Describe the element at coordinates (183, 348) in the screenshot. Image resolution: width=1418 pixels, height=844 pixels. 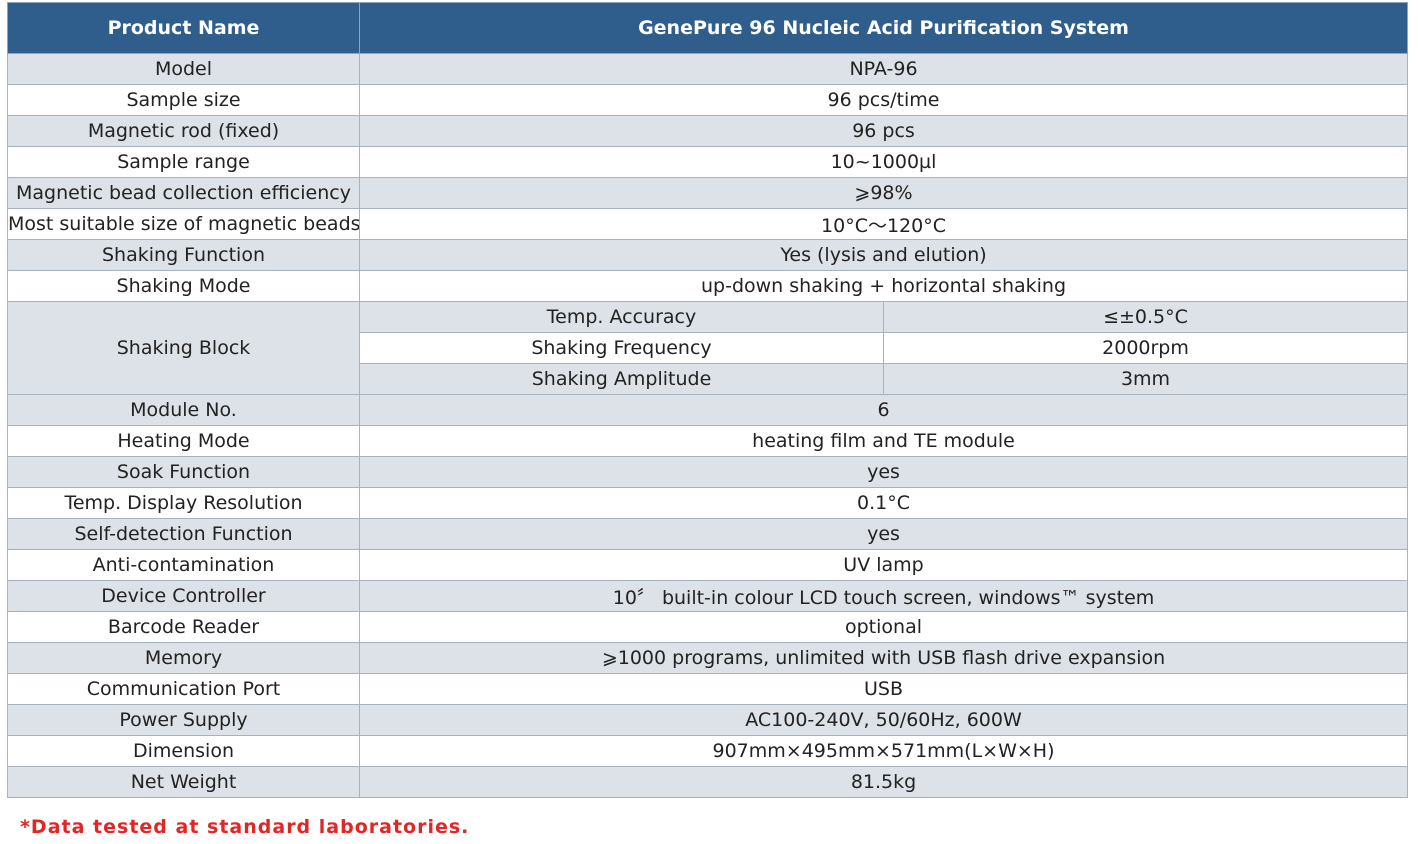
I see `shaking-block-label: Shaking Block` at that location.